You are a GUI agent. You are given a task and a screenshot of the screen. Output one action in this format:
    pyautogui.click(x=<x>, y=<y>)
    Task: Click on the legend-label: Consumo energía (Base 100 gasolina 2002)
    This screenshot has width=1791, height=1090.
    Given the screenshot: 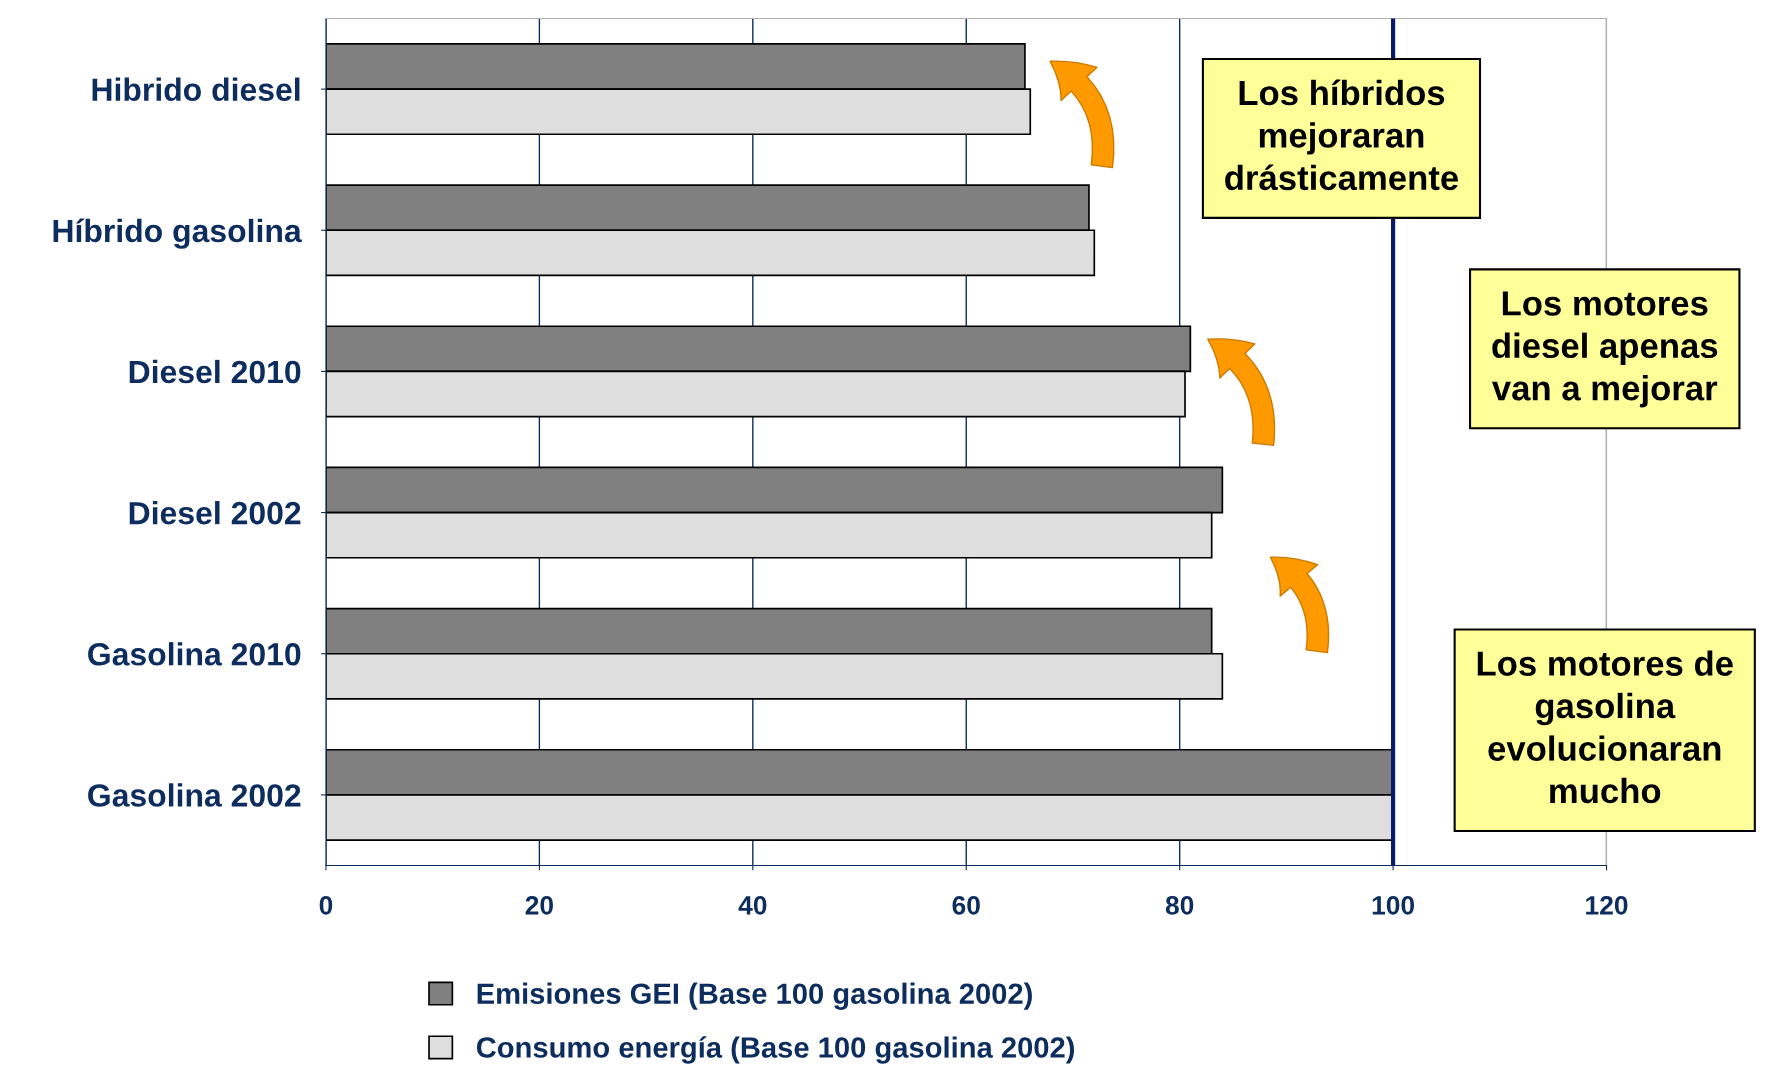 What is the action you would take?
    pyautogui.click(x=775, y=1050)
    